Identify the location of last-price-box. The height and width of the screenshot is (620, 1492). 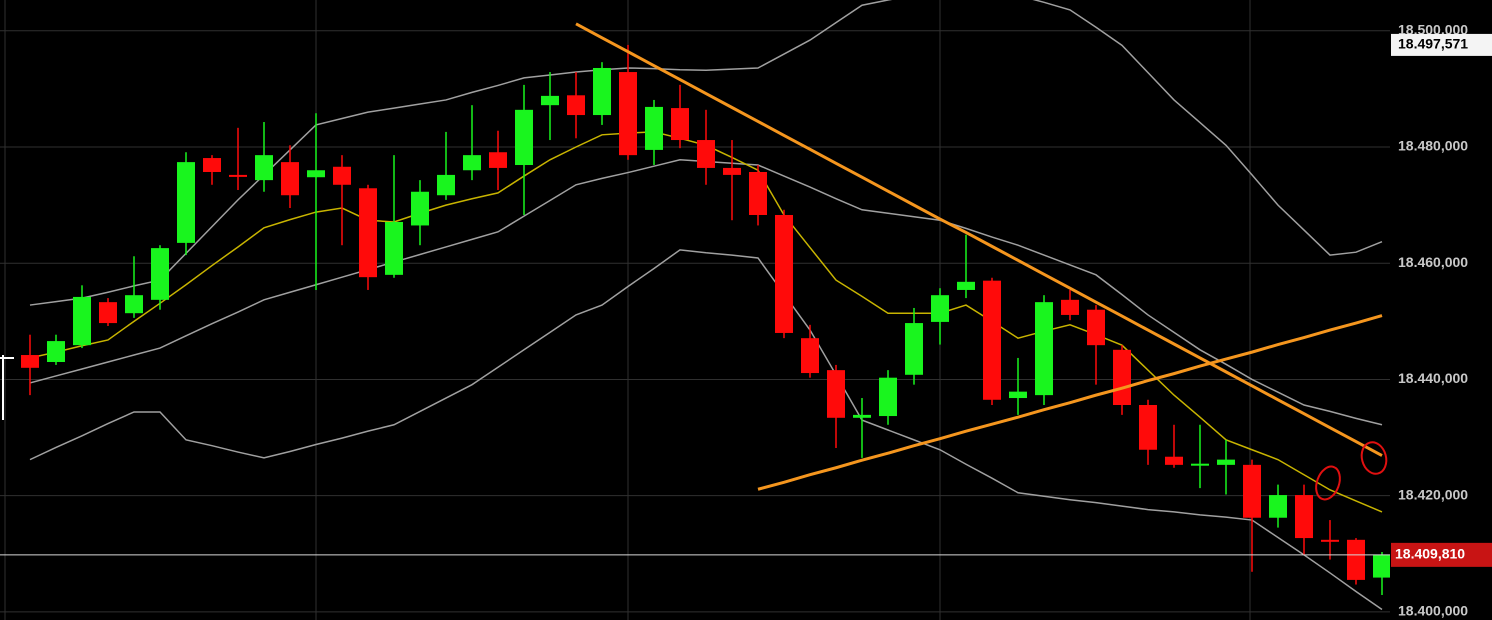
(1441, 554).